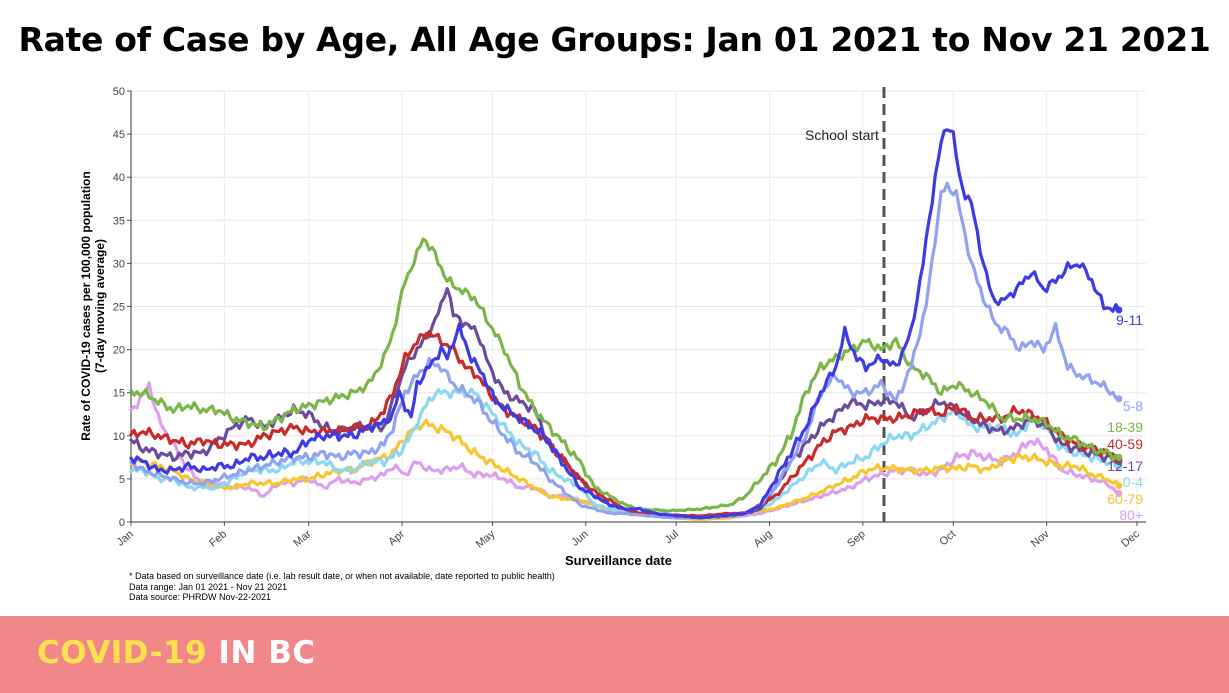  I want to click on y-tick-label-30: 30, so click(119, 264).